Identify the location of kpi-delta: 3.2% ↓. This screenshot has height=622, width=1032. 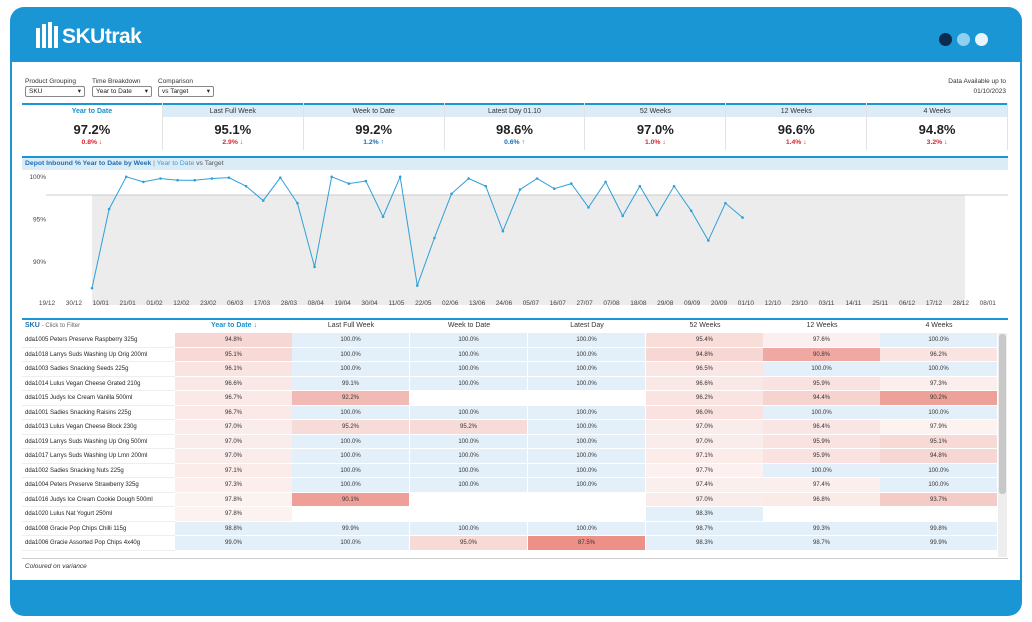
(937, 142).